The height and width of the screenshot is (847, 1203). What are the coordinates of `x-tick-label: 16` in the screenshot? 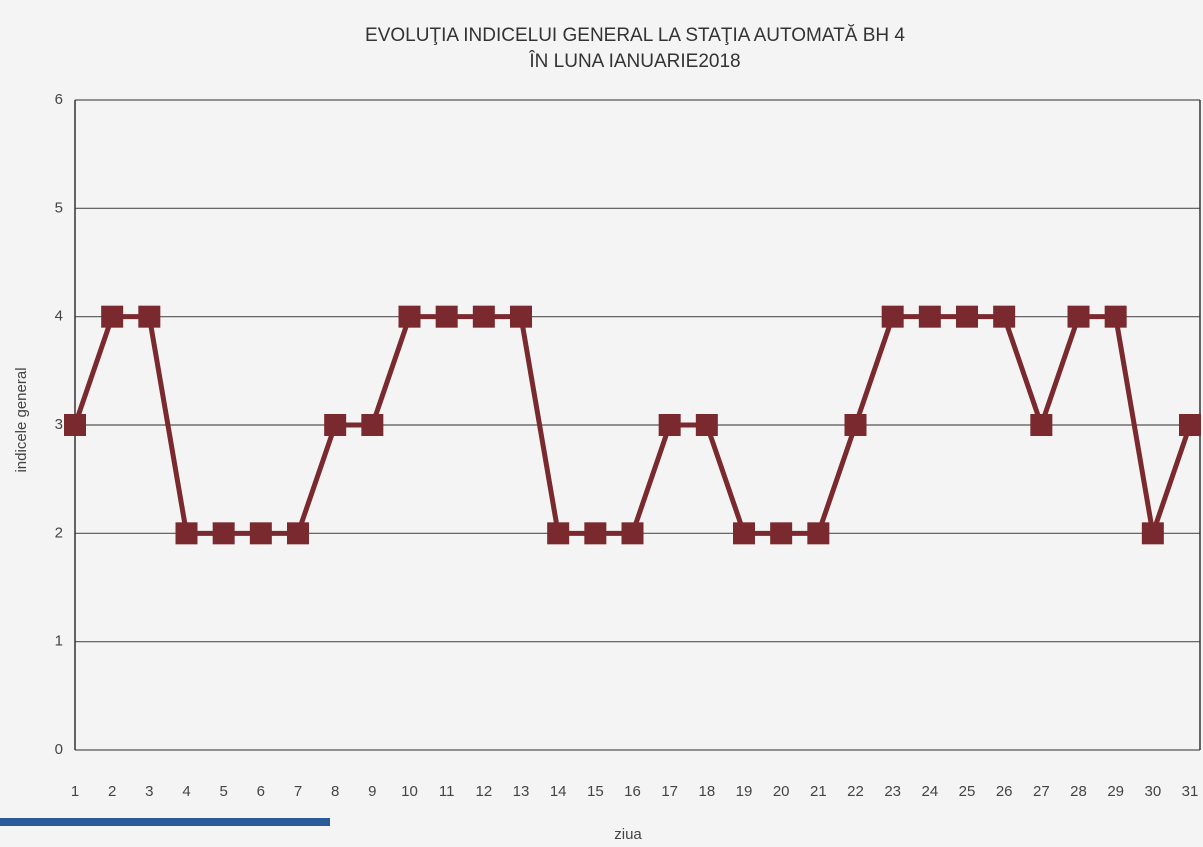 It's located at (632, 791).